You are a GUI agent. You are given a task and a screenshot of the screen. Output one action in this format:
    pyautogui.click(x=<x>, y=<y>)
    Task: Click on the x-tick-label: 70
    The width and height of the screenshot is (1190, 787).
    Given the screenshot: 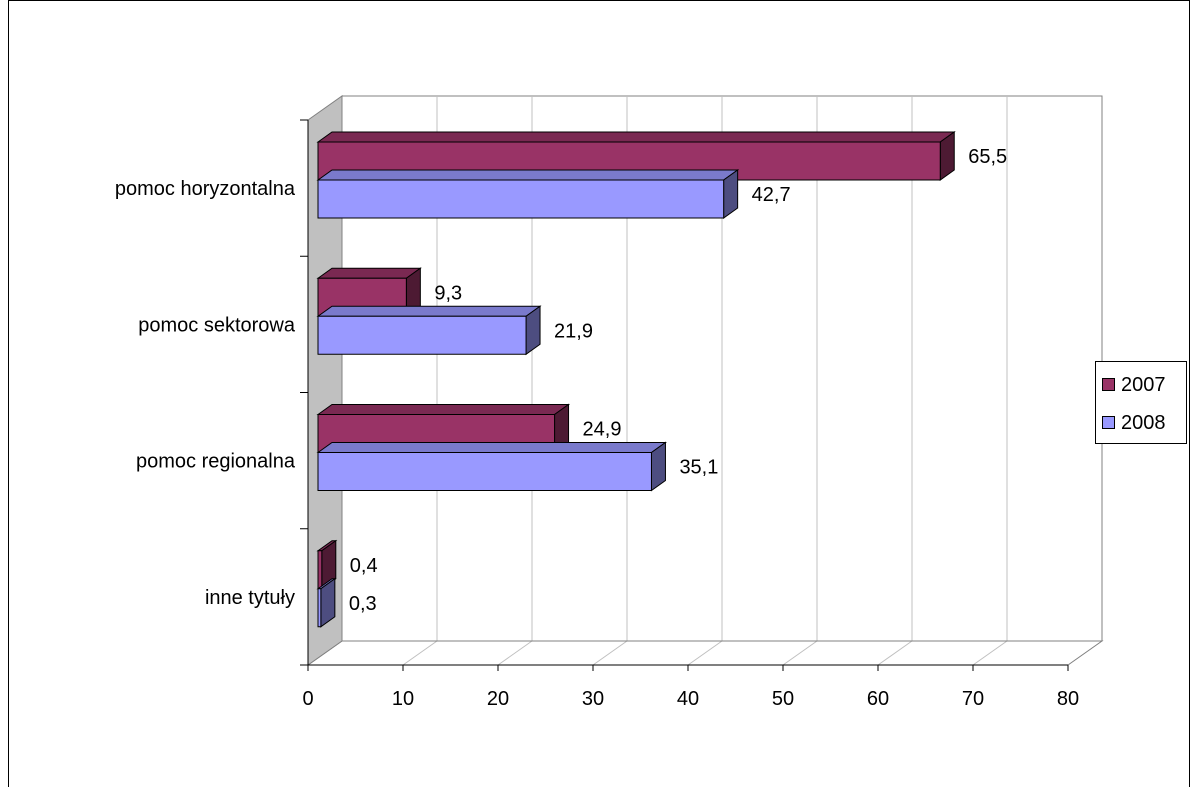 What is the action you would take?
    pyautogui.click(x=973, y=699)
    